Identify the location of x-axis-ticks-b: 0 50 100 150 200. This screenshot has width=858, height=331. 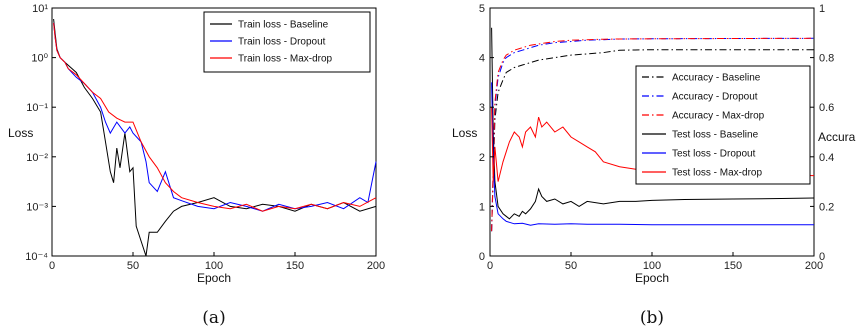
(655, 262).